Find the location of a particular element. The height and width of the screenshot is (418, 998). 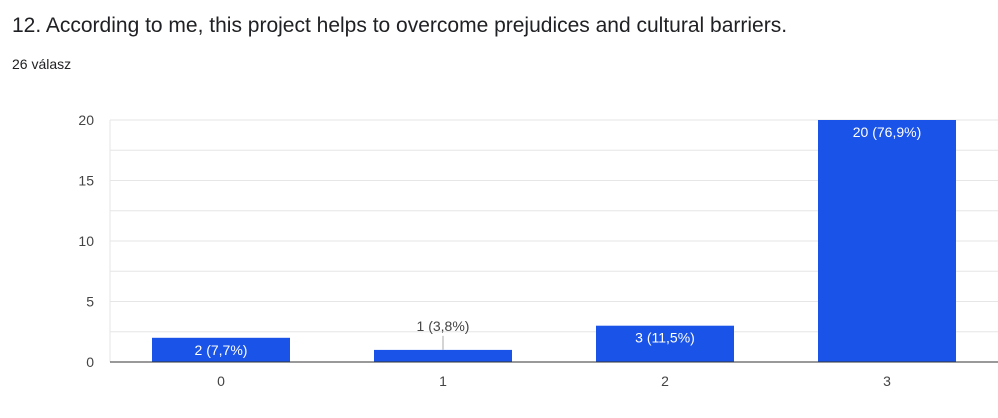

data-label: 1 (3,8%) is located at coordinates (443, 326).